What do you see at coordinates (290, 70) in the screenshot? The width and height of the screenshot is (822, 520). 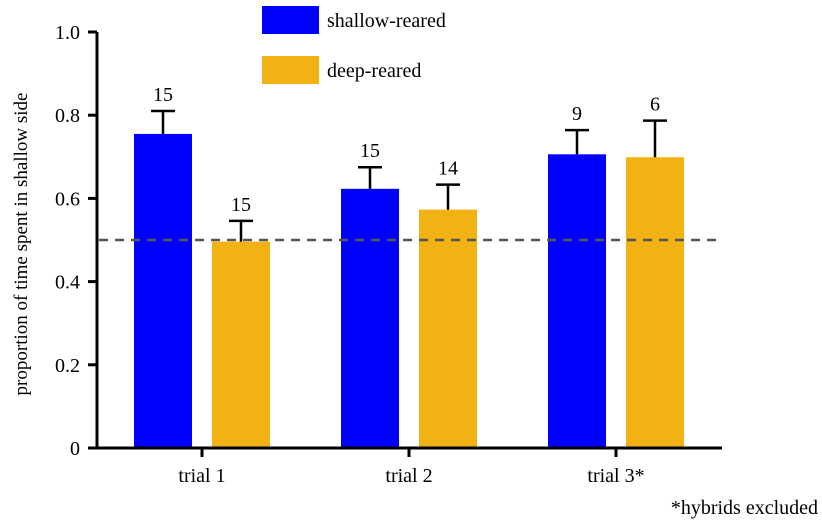 I see `legend-swatch-deep-reared` at bounding box center [290, 70].